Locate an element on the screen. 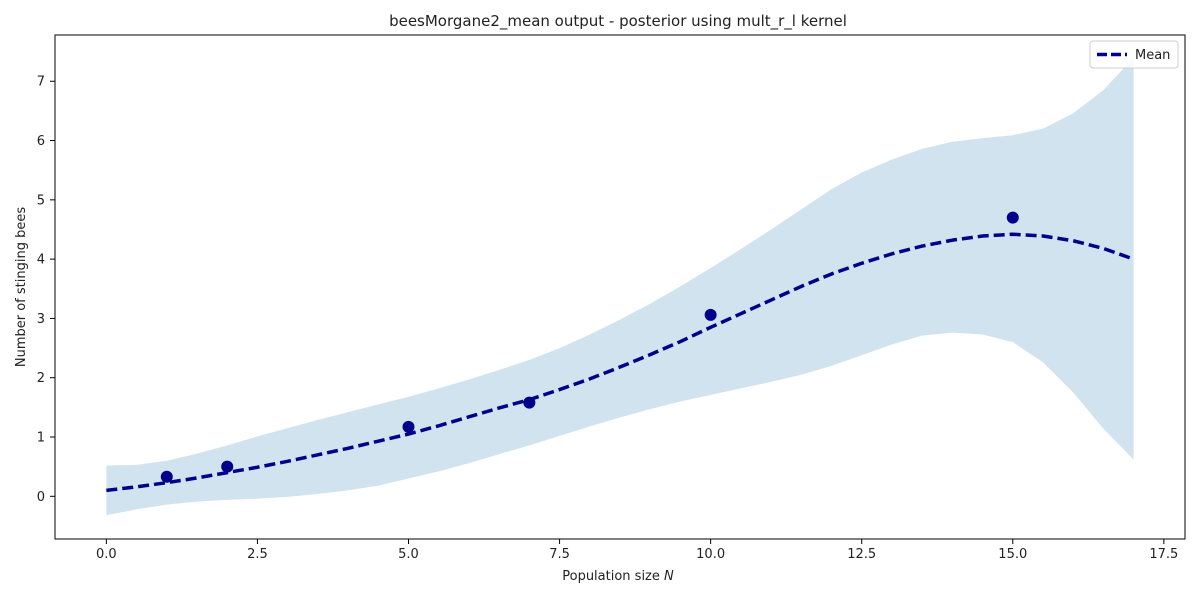 The image size is (1200, 600). y-tick-label: 3 is located at coordinates (41, 319).